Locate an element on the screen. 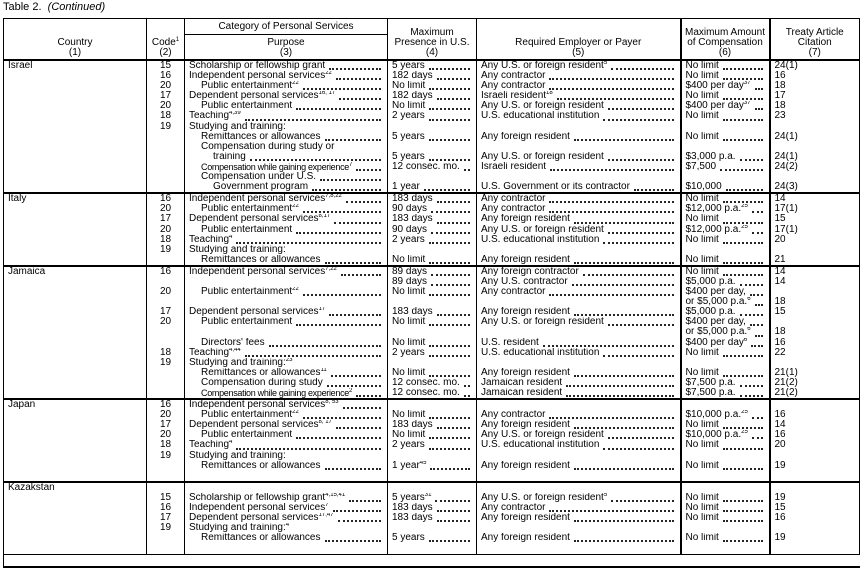 Image resolution: width=862 pixels, height=568 pixels. purpose-text: Remittances or allowances is located at coordinates (255, 137).